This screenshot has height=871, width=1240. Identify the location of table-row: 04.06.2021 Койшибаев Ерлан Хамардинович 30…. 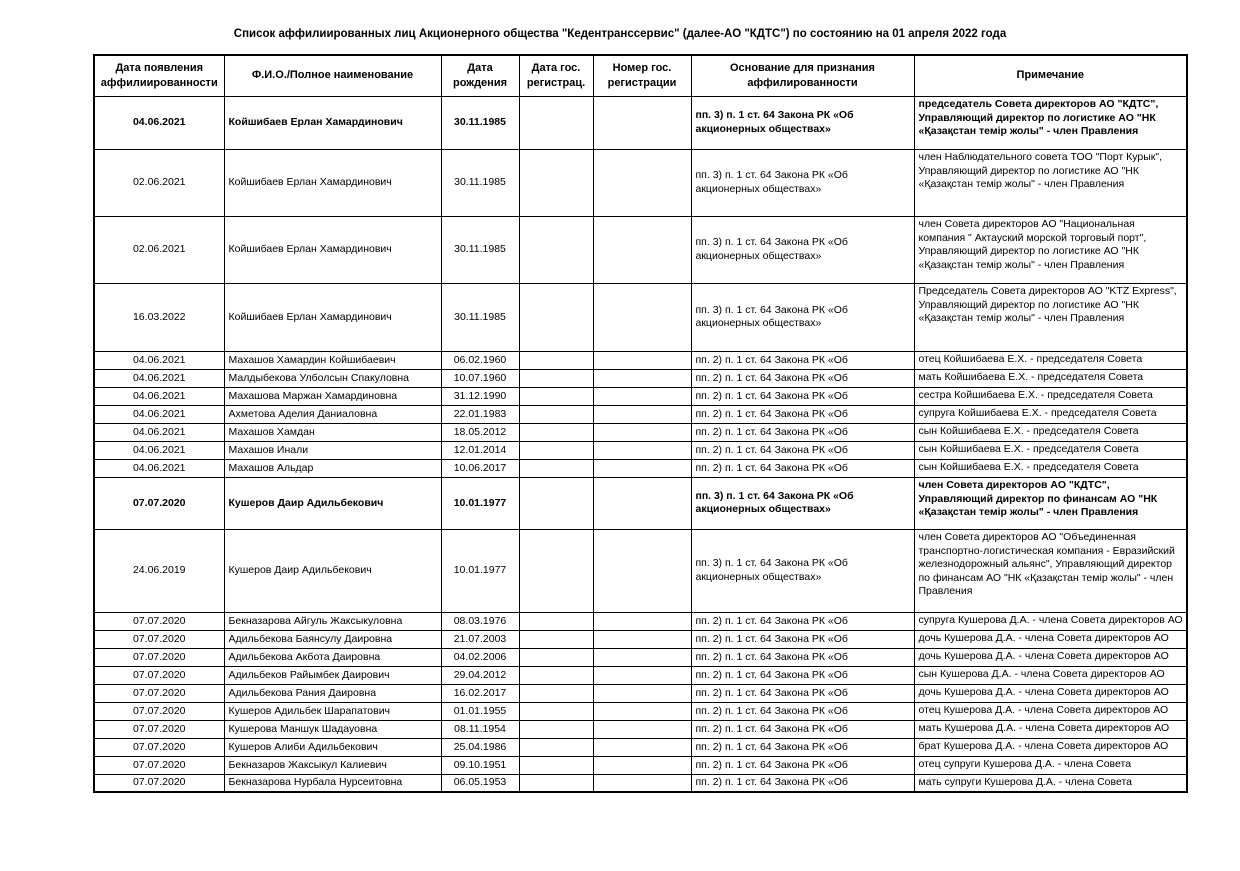
(640, 122).